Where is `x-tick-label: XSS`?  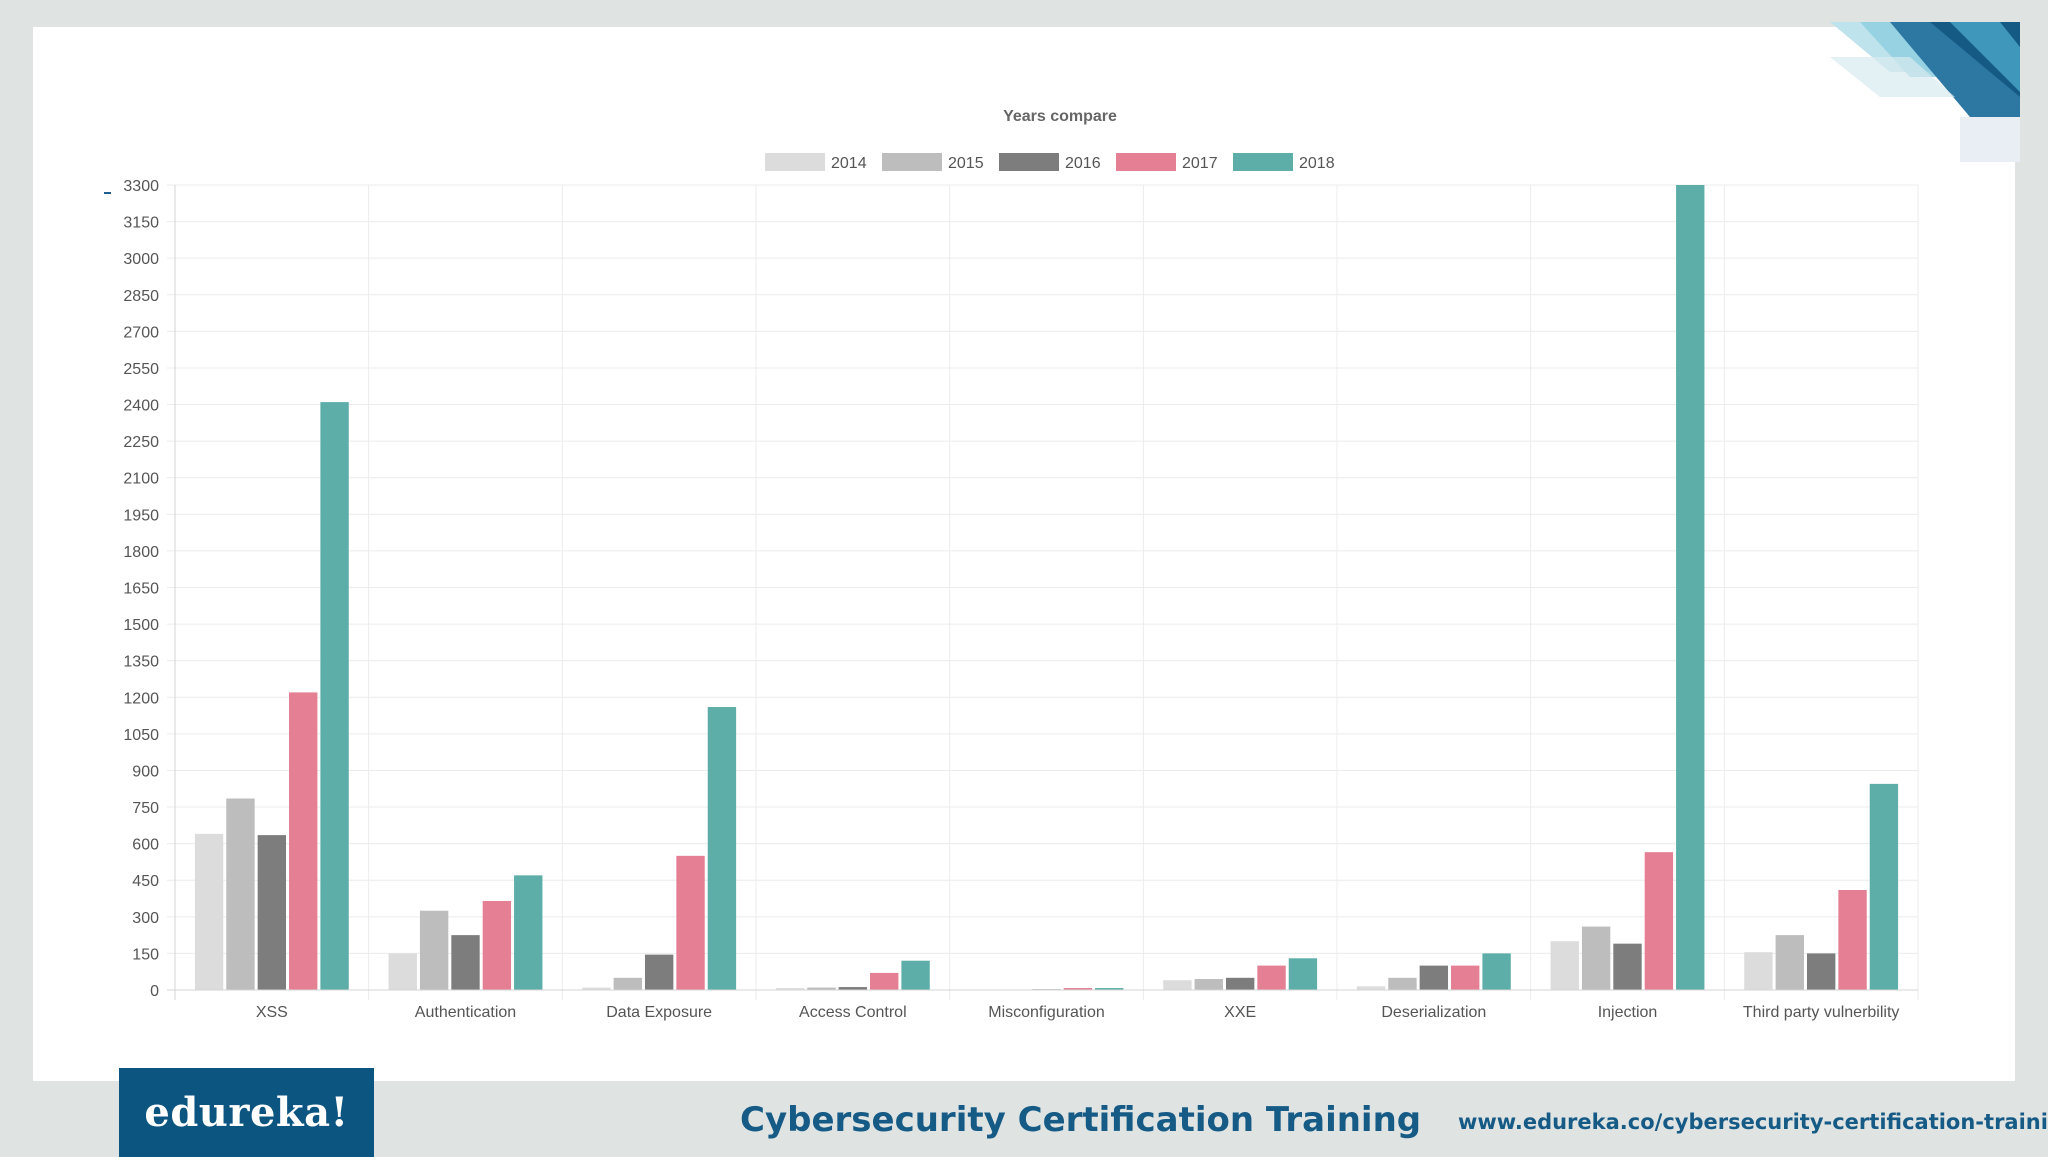 x-tick-label: XSS is located at coordinates (272, 1012).